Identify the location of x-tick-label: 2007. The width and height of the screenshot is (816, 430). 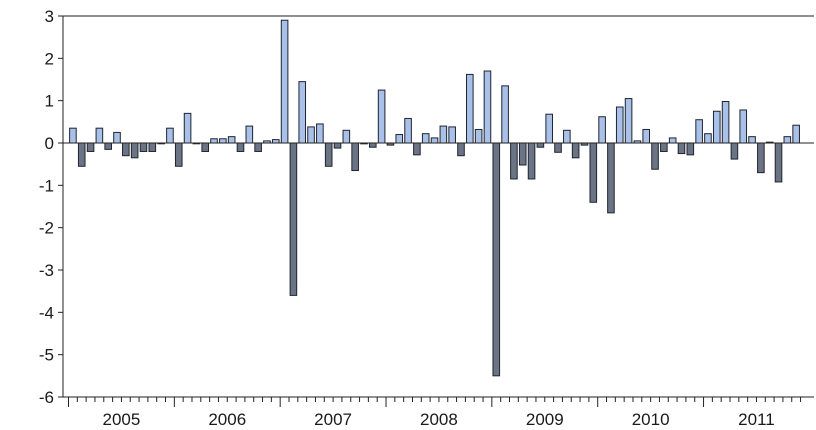
(333, 419).